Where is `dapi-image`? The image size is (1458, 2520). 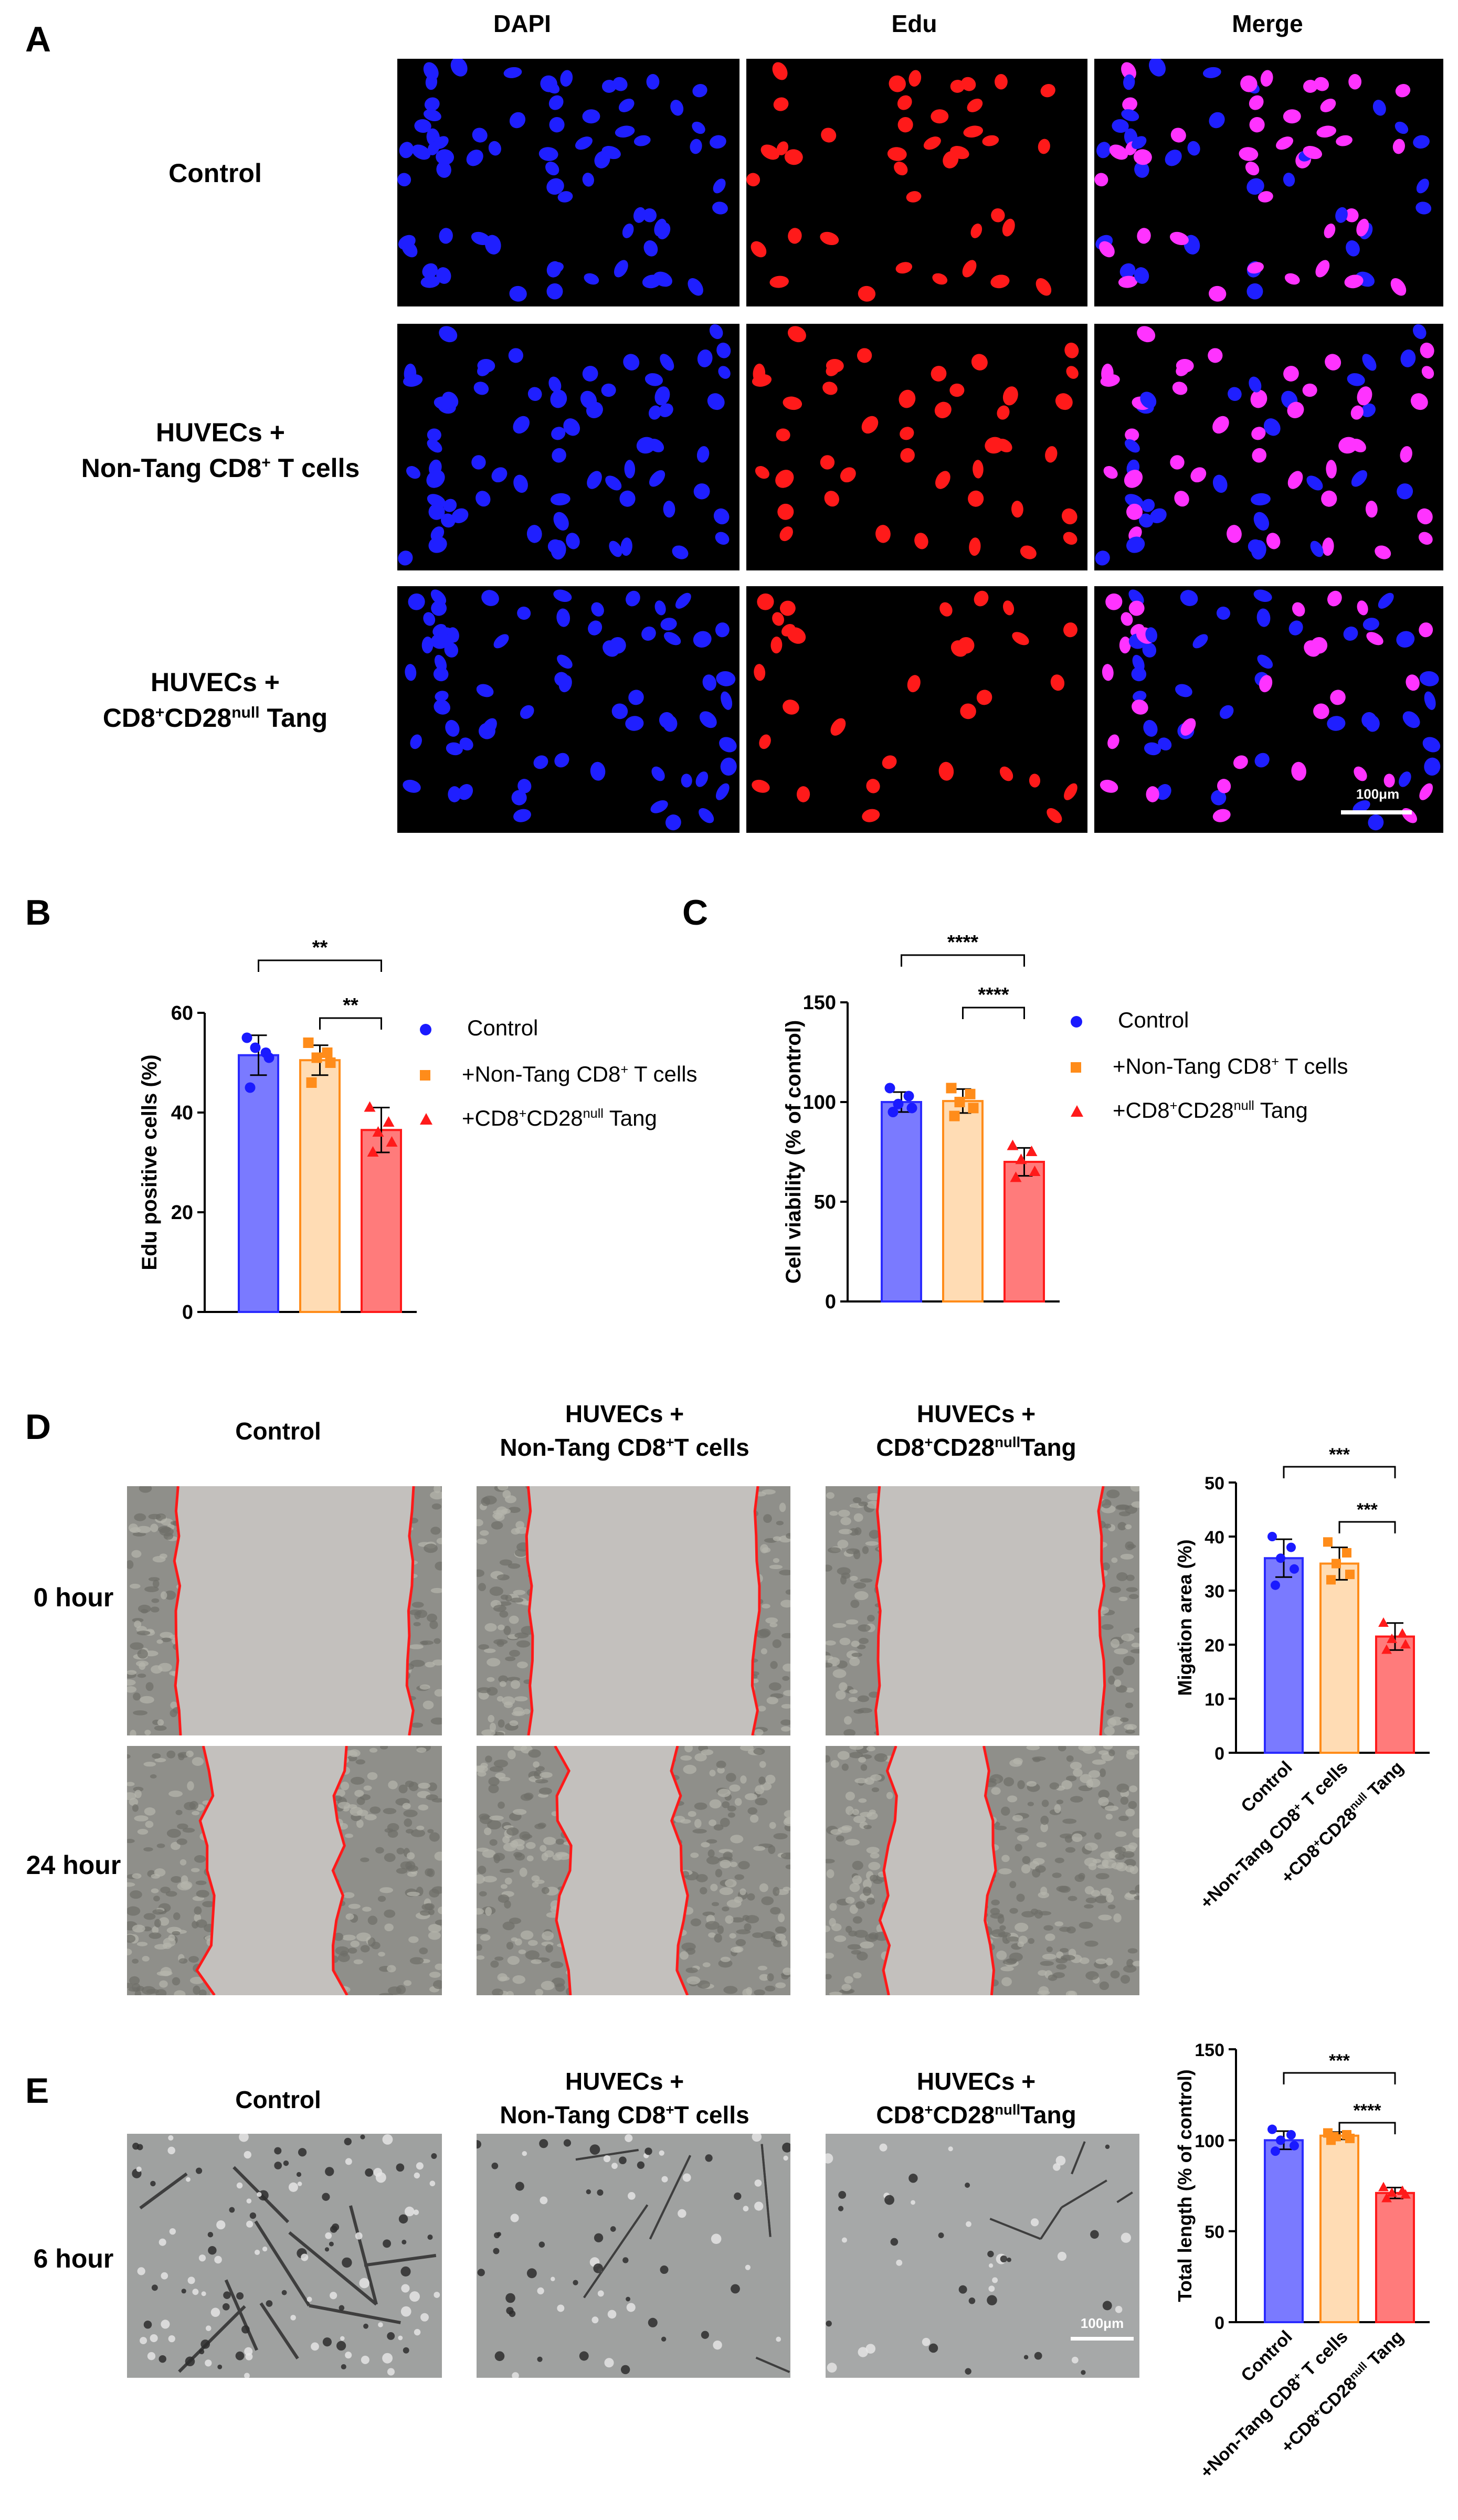
dapi-image is located at coordinates (568, 182).